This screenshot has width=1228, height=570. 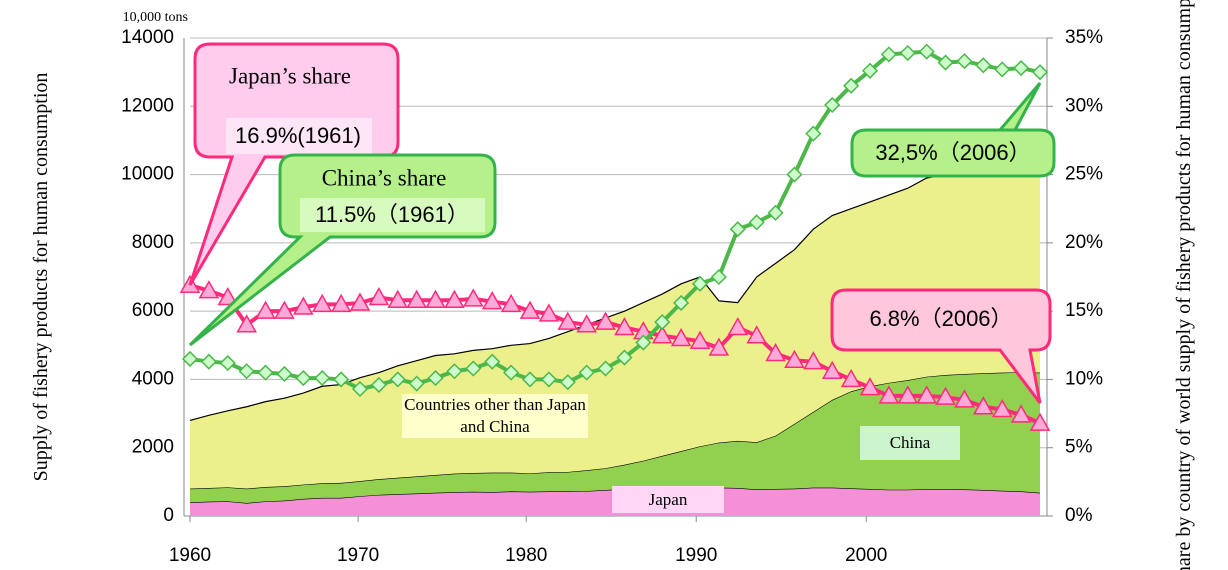 I want to click on x-tick-label: 1970, so click(x=358, y=555).